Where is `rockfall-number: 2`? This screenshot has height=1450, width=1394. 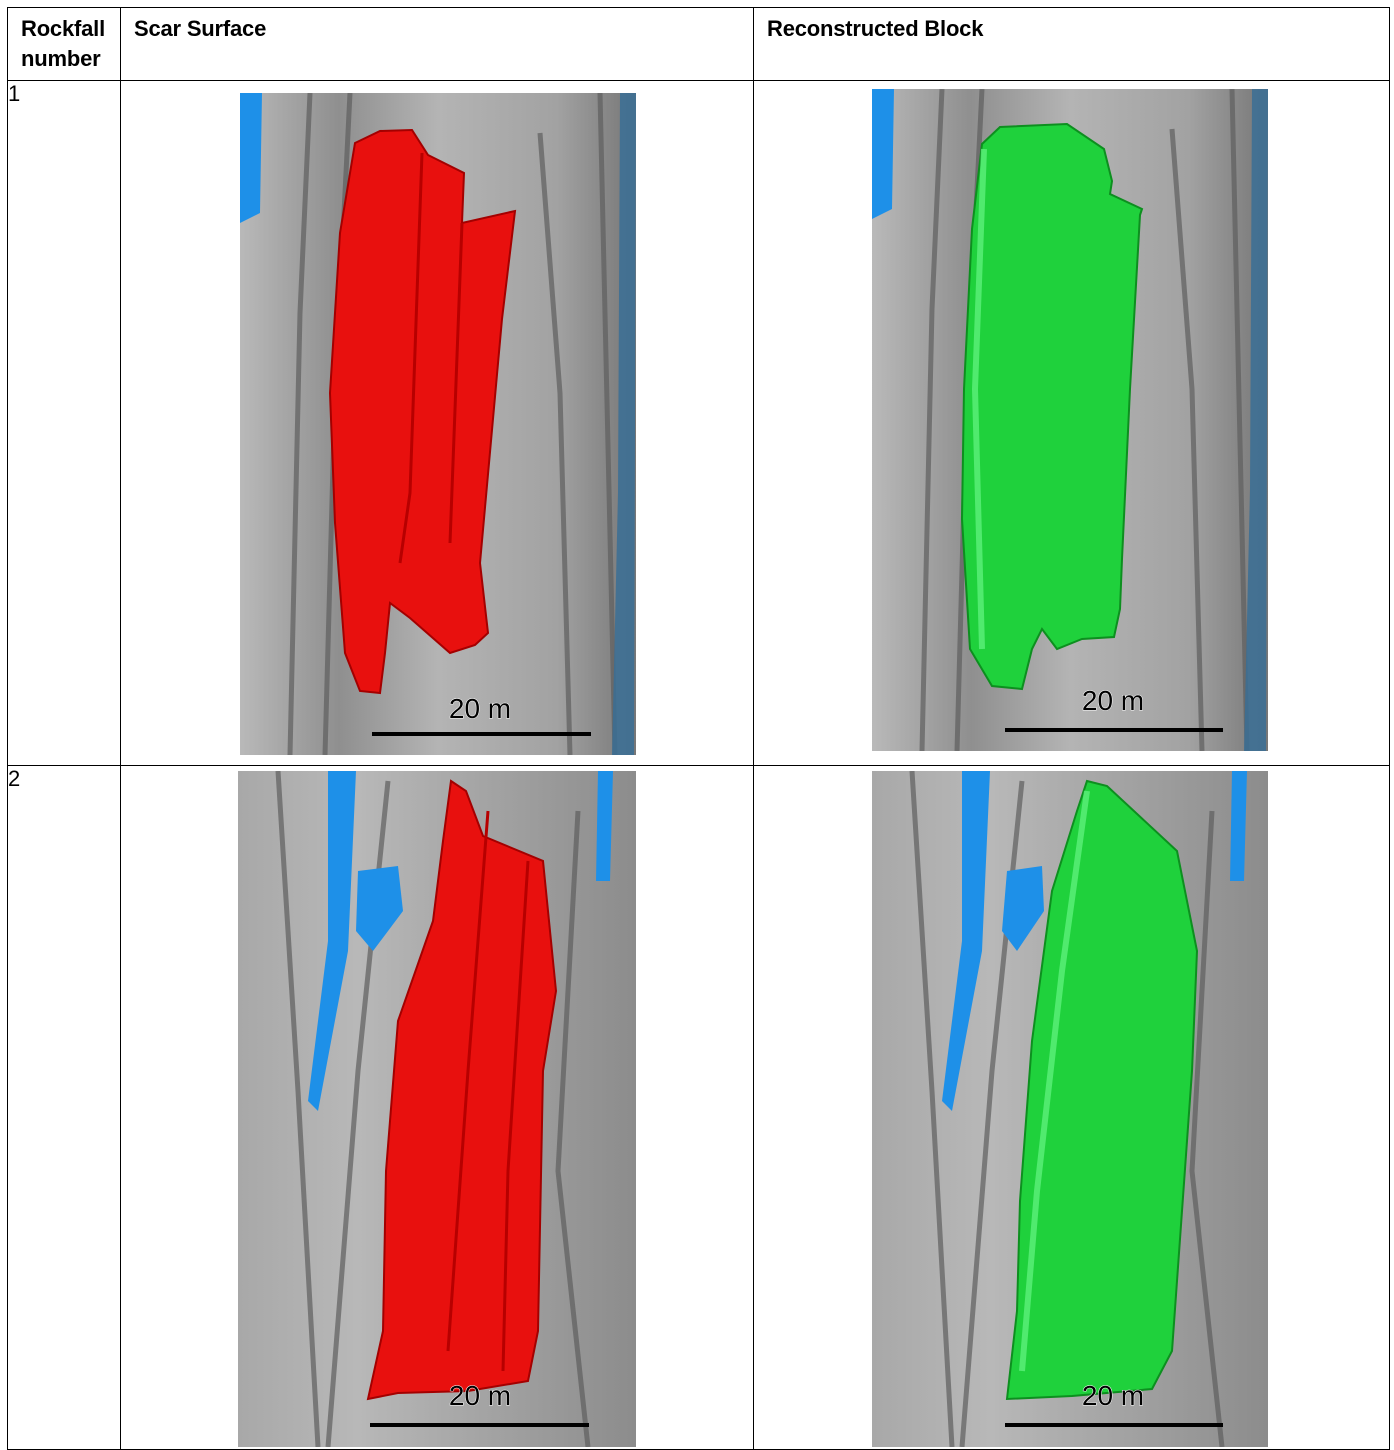 rockfall-number: 2 is located at coordinates (14, 778).